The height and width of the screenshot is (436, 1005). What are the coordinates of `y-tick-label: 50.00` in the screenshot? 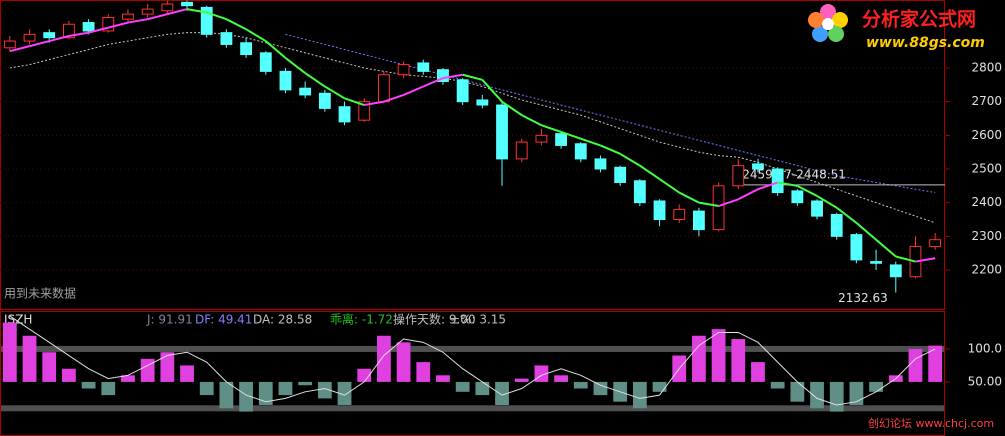 It's located at (985, 381).